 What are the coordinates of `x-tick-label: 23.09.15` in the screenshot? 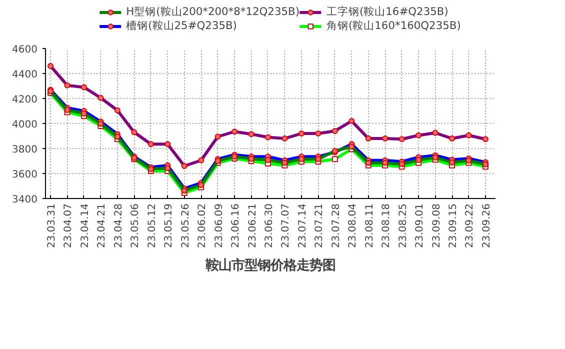 It's located at (454, 226).